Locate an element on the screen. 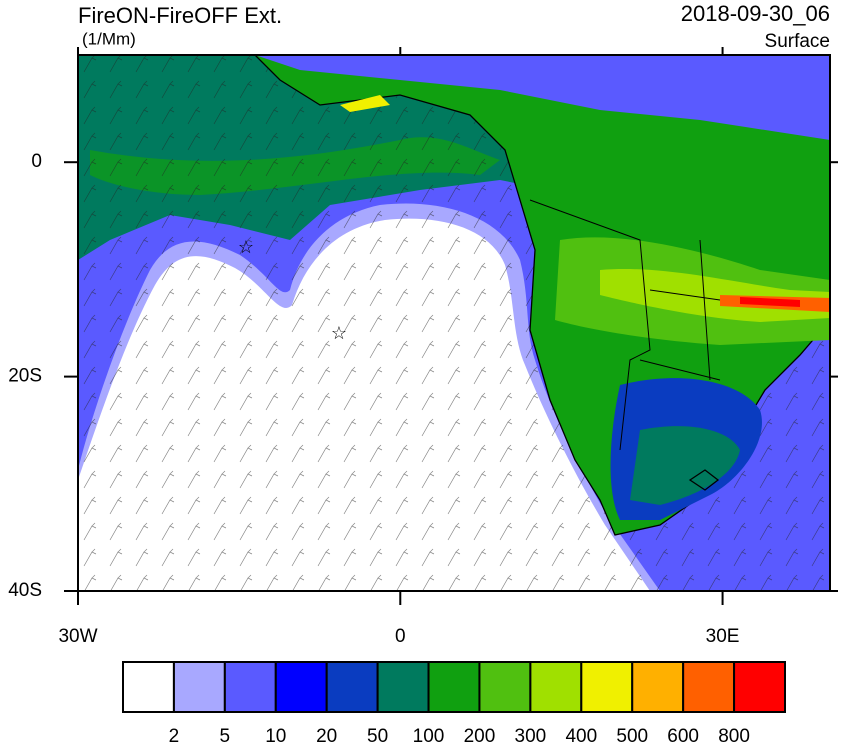 Image resolution: width=850 pixels, height=747 pixels. time: 2018-09-30_06 is located at coordinates (755, 13).